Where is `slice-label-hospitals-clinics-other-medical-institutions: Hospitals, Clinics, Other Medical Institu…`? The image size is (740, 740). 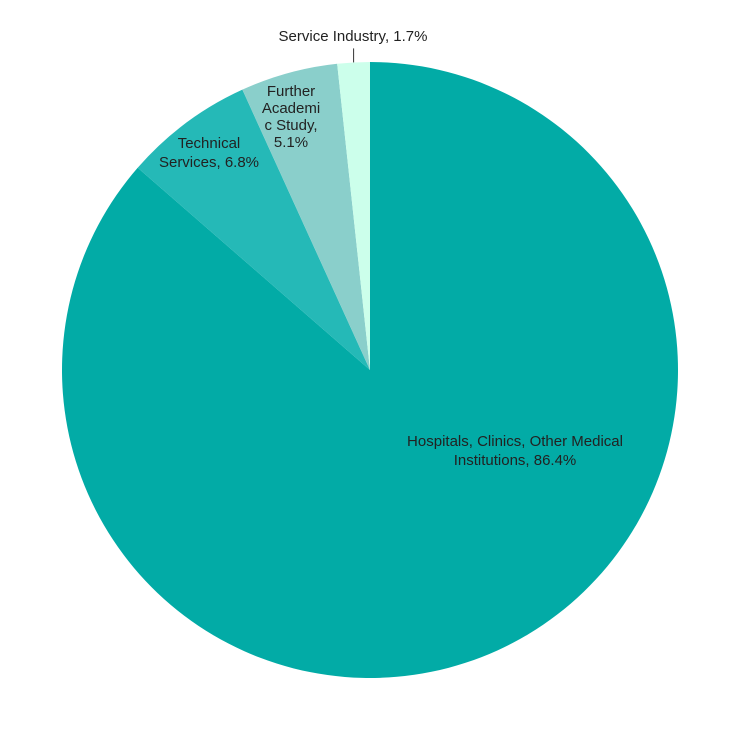
slice-label-hospitals-clinics-other-medical-institutions: Hospitals, Clinics, Other Medical Institu… is located at coordinates (515, 451).